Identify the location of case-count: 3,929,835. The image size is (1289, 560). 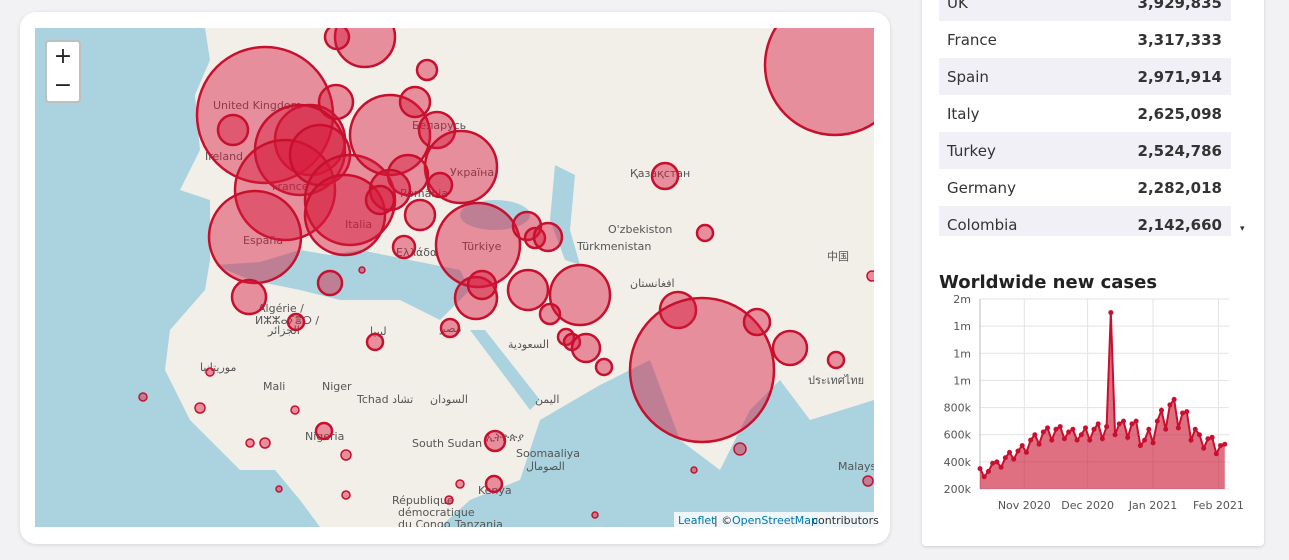
(1179, 6).